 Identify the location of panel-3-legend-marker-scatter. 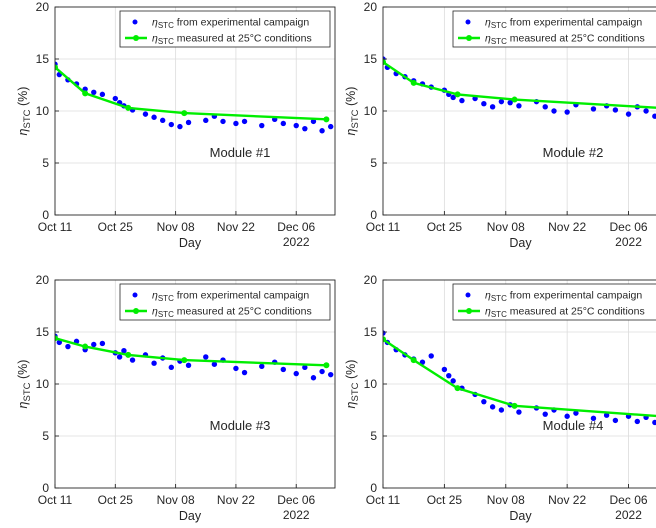
(135, 295).